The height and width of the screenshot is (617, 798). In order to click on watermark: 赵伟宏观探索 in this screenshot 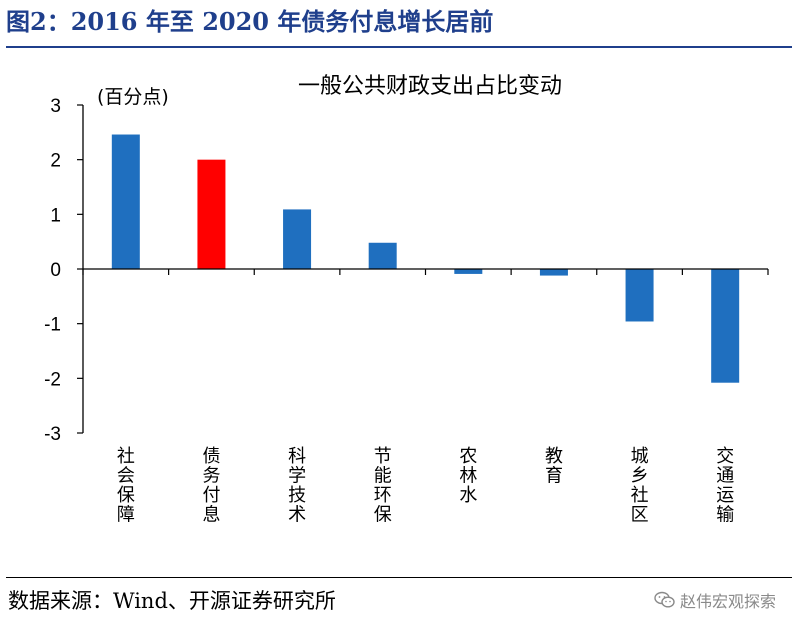, I will do `click(715, 600)`.